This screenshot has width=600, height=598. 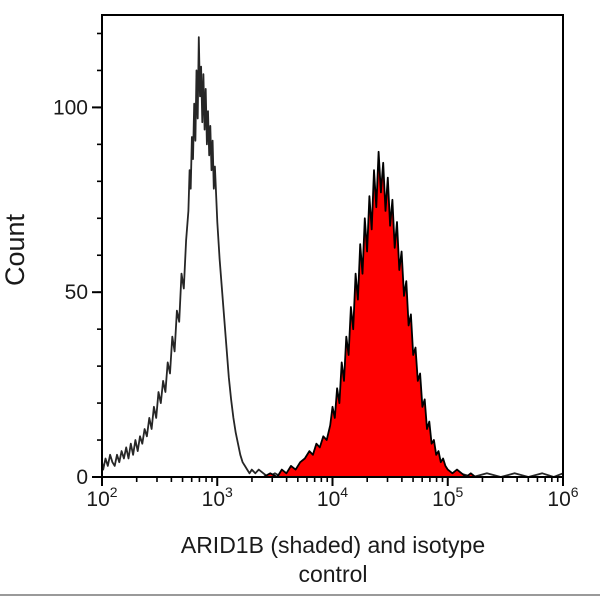 I want to click on x-axis-label-line2: control, so click(x=332, y=574).